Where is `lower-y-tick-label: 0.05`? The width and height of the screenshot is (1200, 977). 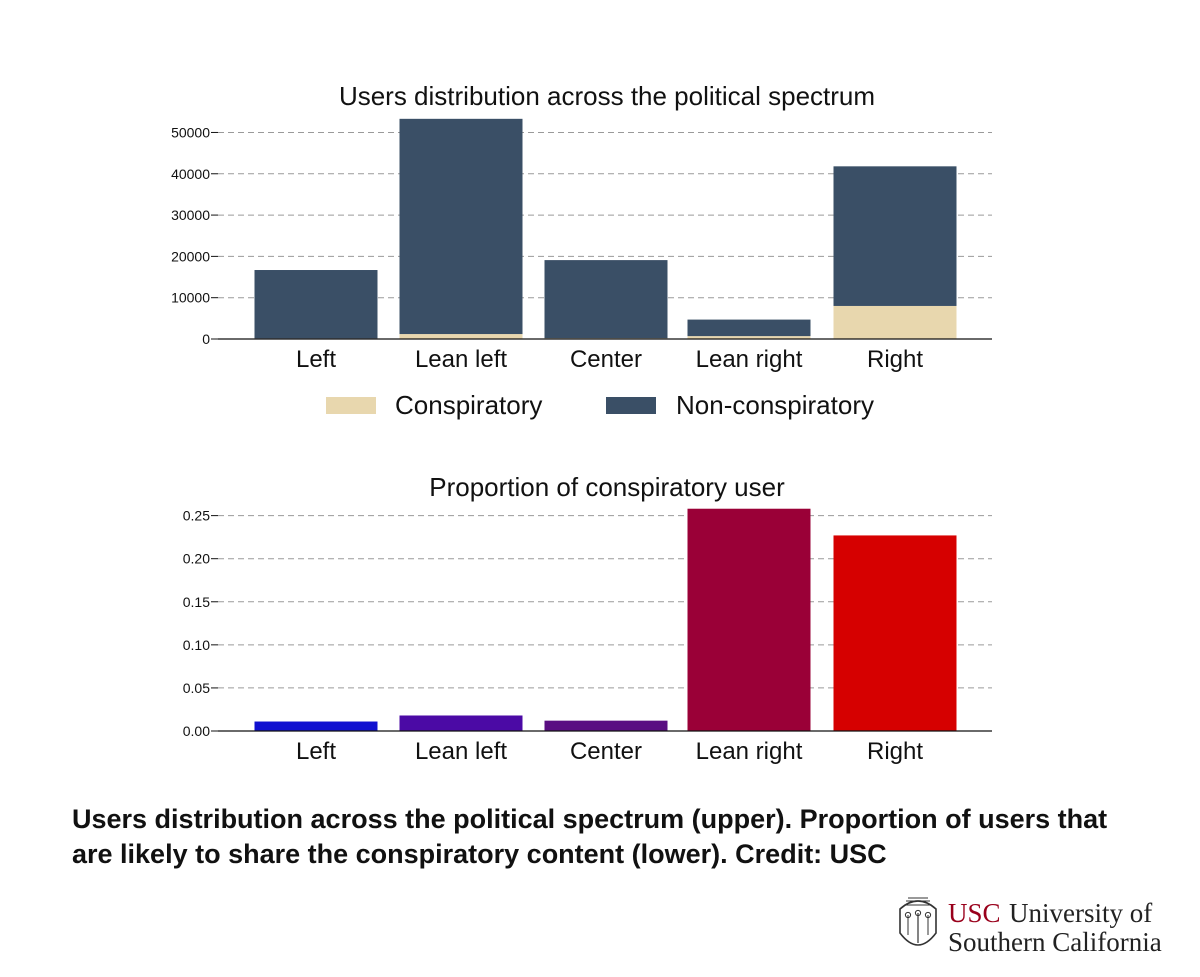
lower-y-tick-label: 0.05 is located at coordinates (196, 688).